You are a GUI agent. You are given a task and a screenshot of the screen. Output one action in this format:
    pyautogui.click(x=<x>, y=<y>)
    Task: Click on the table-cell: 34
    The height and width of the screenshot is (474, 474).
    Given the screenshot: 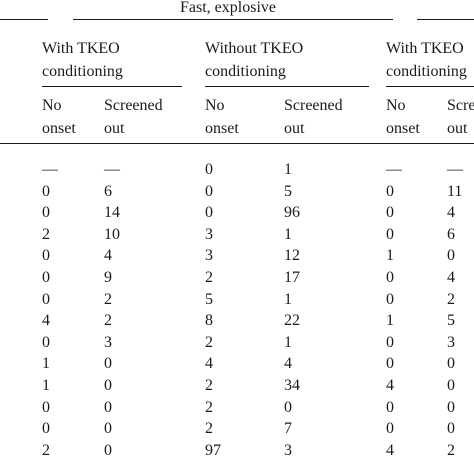 What is the action you would take?
    pyautogui.click(x=292, y=385)
    